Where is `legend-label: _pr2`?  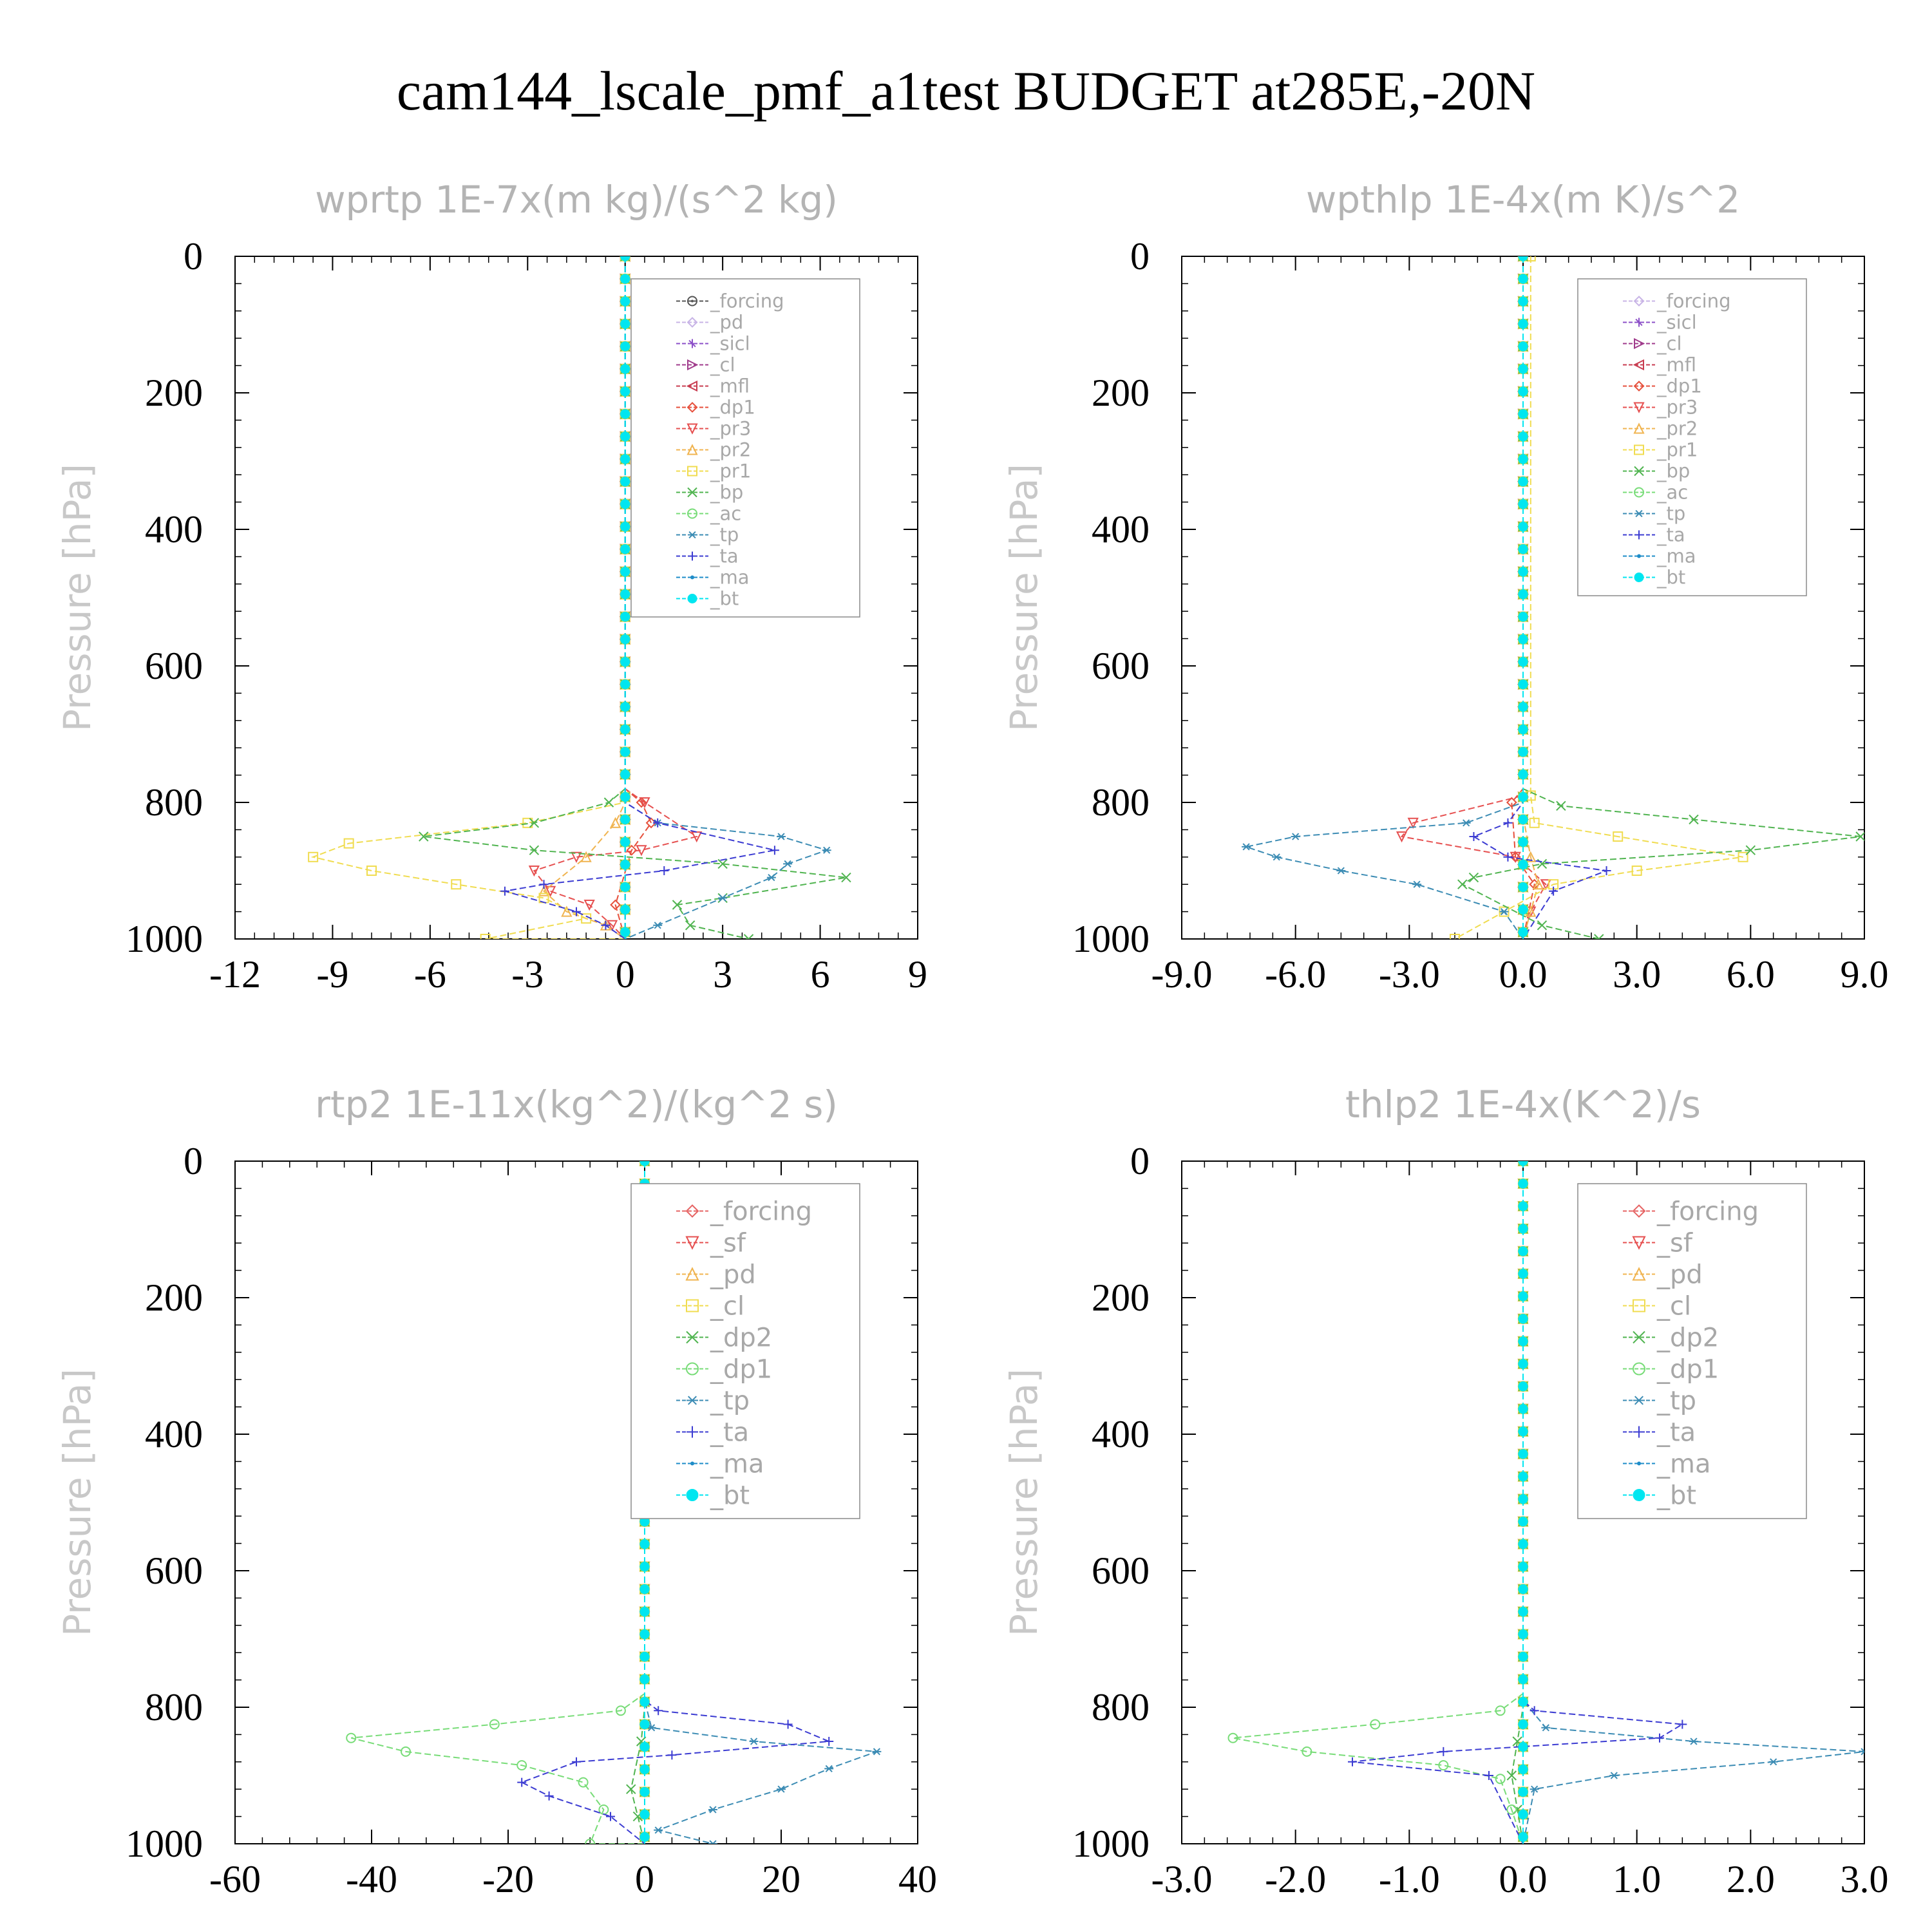 legend-label: _pr2 is located at coordinates (730, 450).